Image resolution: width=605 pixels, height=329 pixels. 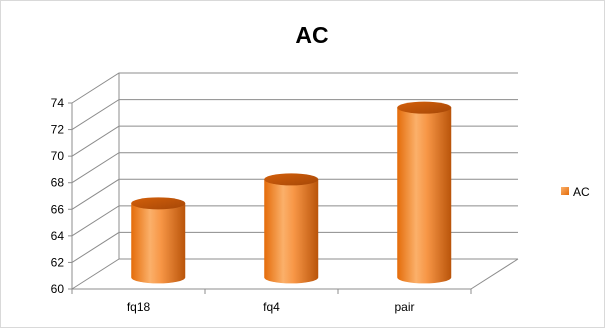 I want to click on y-axis-ticks: 60 62 64 66 68 70 72 74, so click(x=58, y=196).